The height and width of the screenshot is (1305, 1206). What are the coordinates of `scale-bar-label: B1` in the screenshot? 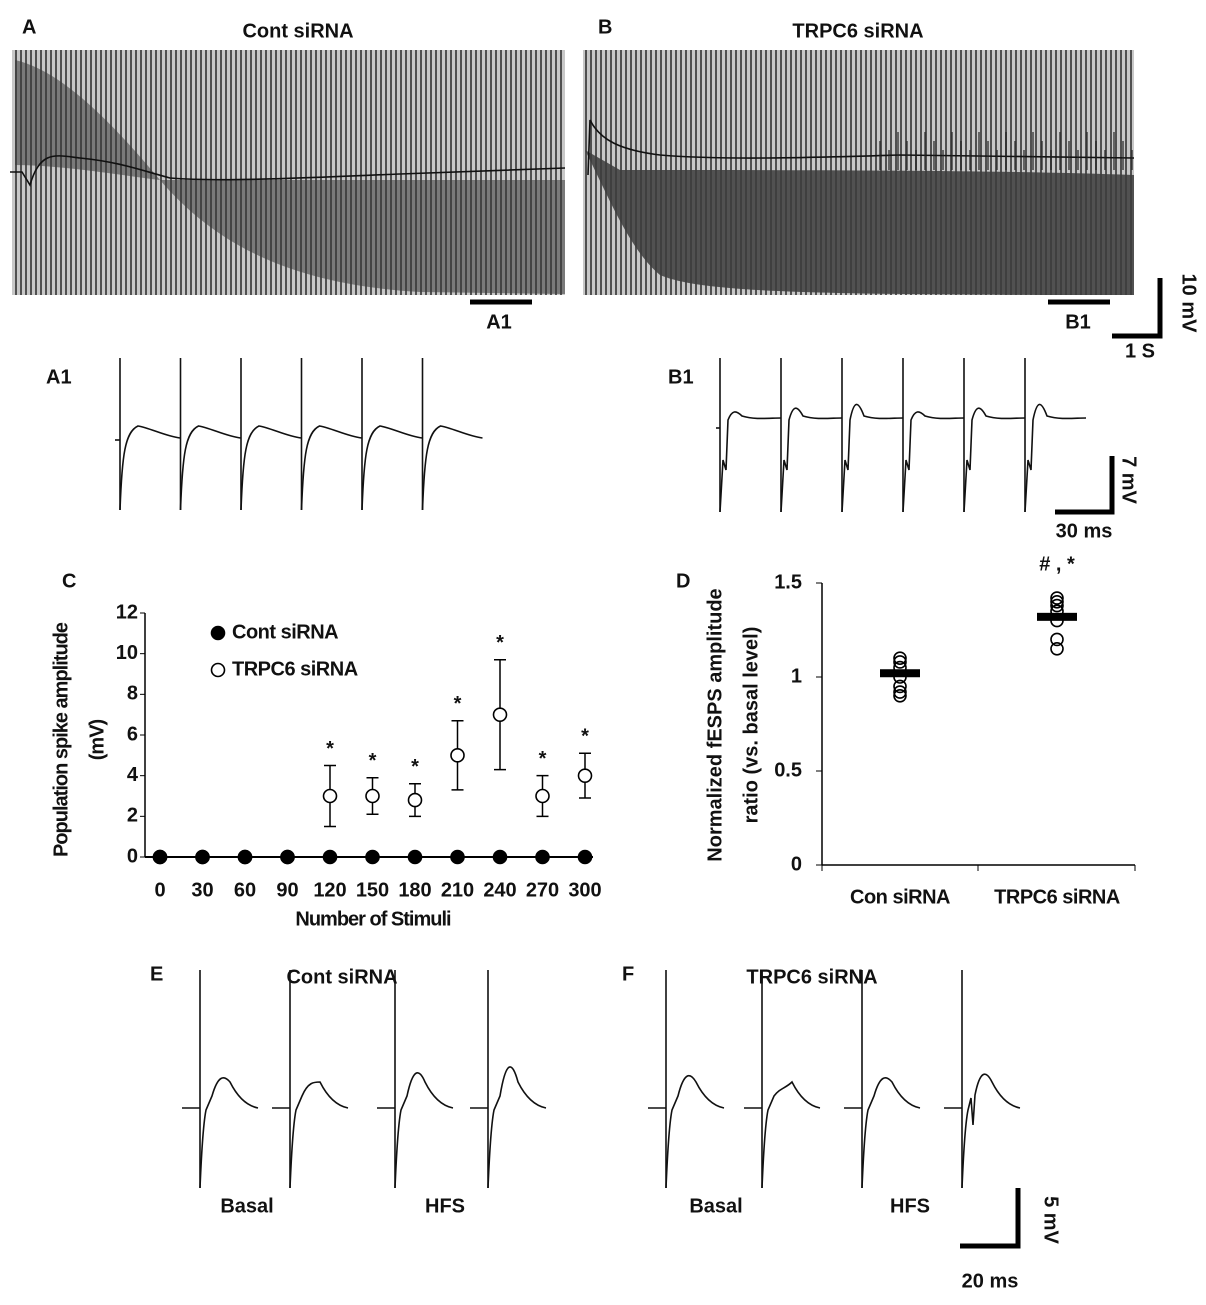 It's located at (1078, 322).